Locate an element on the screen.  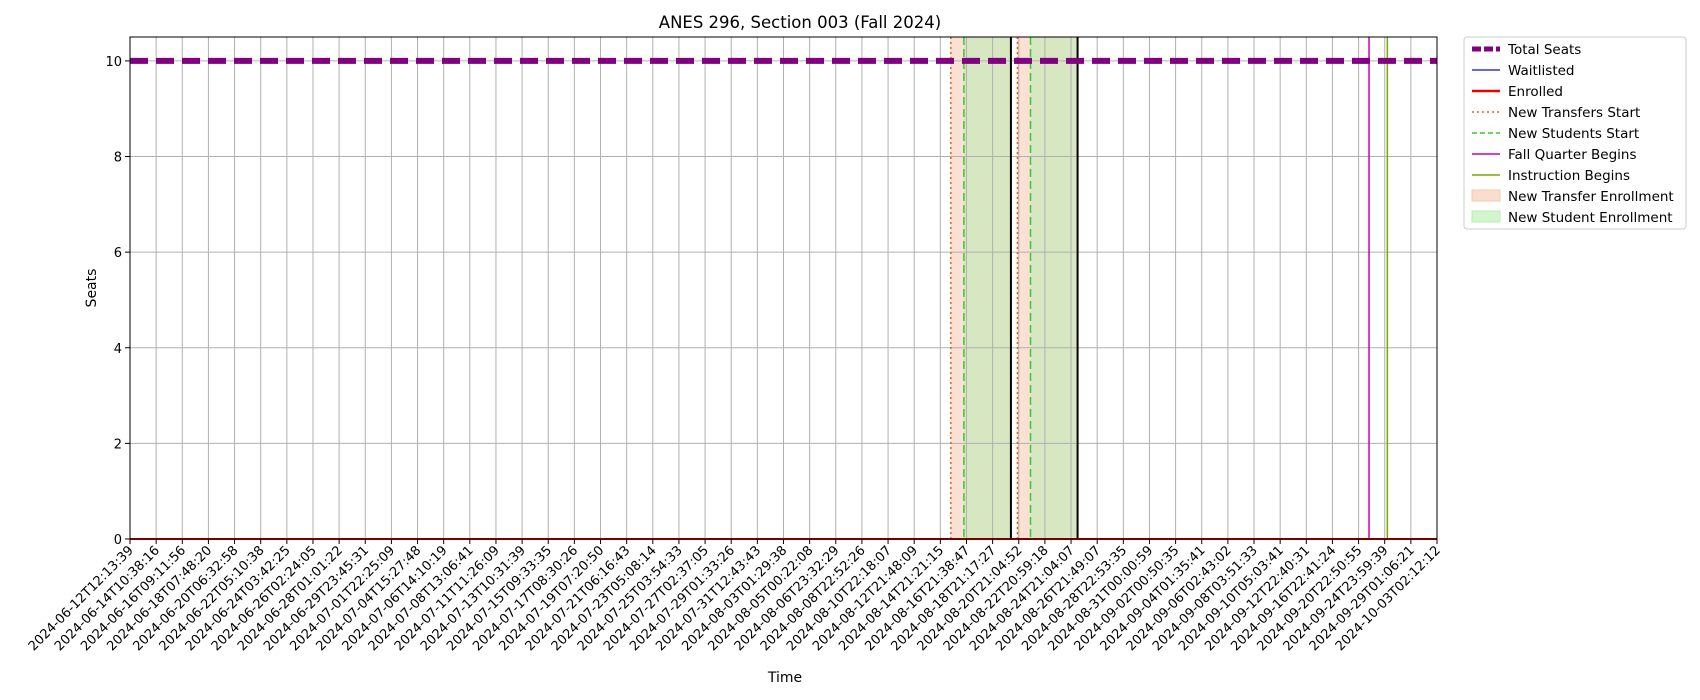
legend-instruction-begins-label: Instruction Begins is located at coordinates (1569, 176).